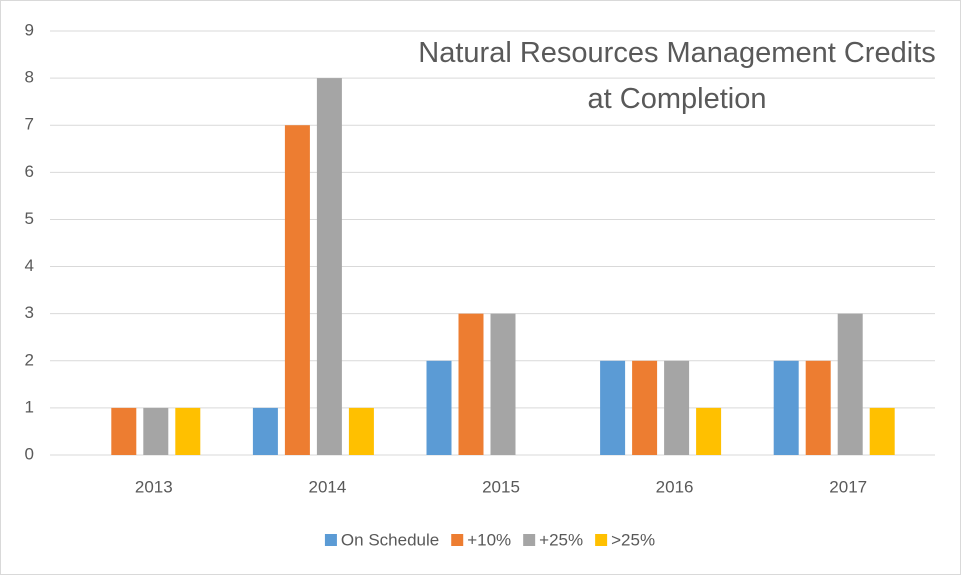 The image size is (961, 575). Describe the element at coordinates (29, 218) in the screenshot. I see `y-tick-label: 5` at that location.